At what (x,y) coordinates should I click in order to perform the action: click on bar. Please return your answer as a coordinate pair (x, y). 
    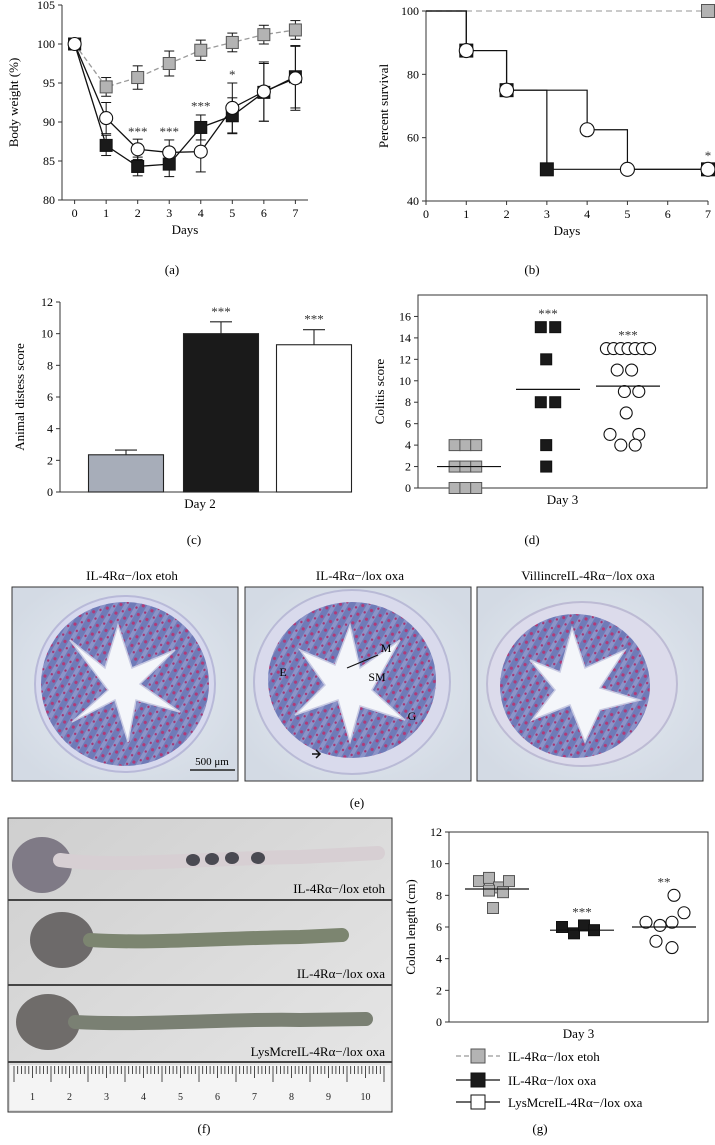
    Looking at the image, I should click on (126, 473).